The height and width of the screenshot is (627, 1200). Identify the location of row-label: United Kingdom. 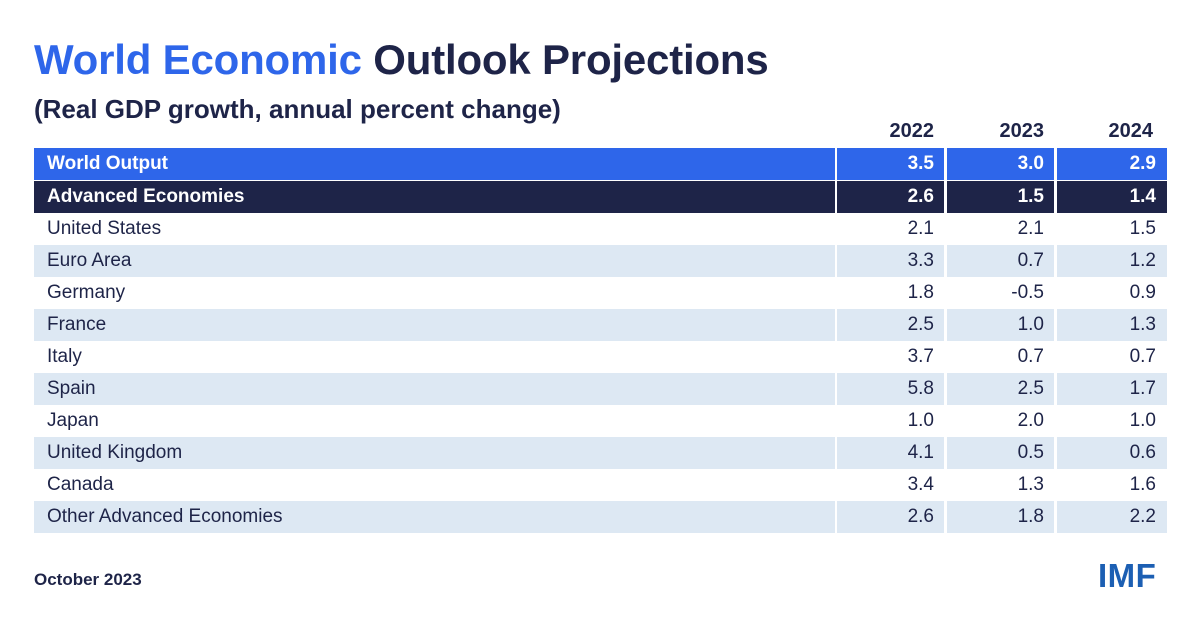
(434, 453).